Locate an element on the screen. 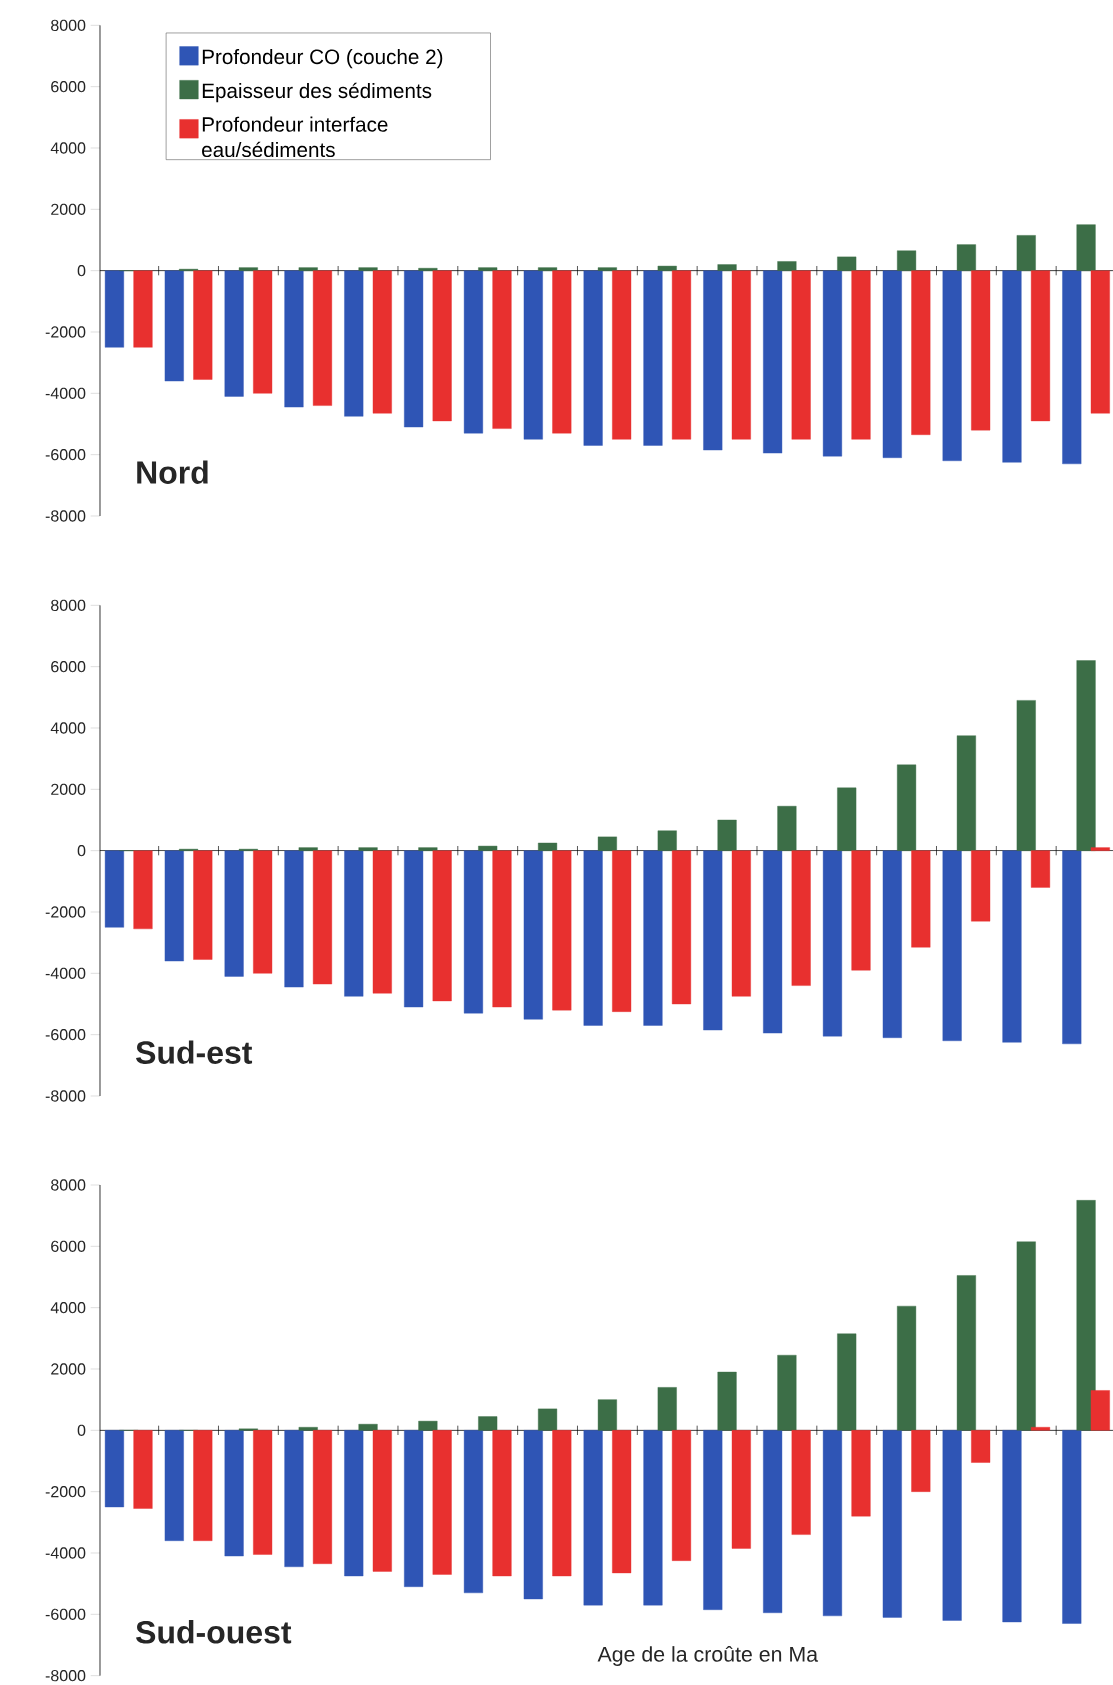  legend-label: Profondeur CO (couche 2) is located at coordinates (322, 58).